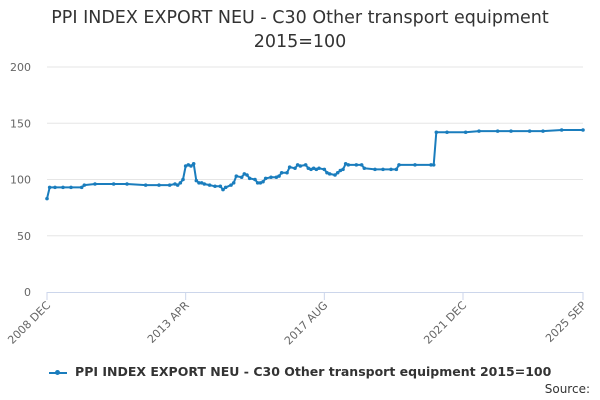 This screenshot has width=600, height=400. I want to click on y-tick-label-50: 50, so click(24, 236).